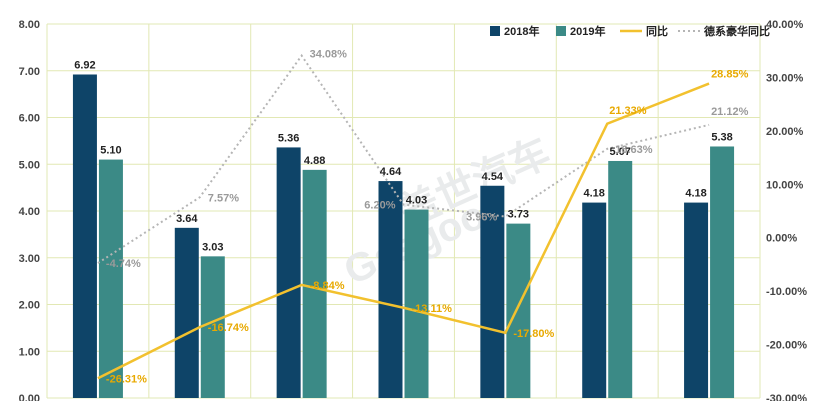 The image size is (820, 401). I want to click on y-right-tick-label: 10.00%, so click(785, 185).